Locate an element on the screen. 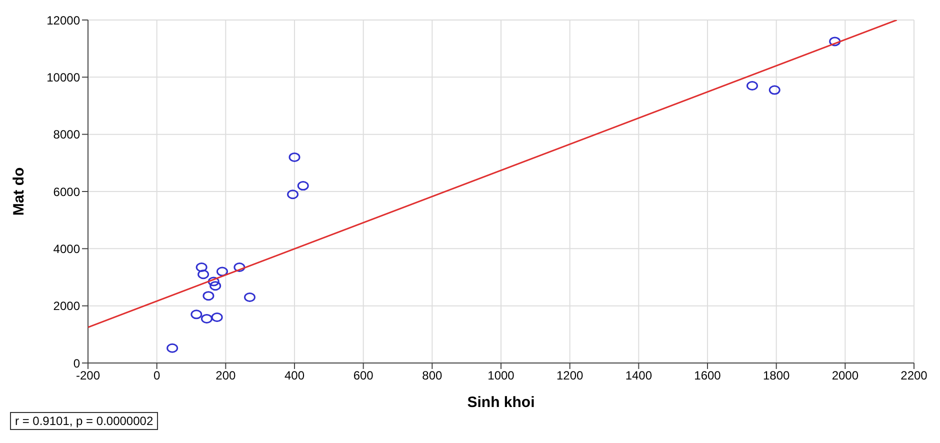 The width and height of the screenshot is (940, 443). x-axis-title: Sinh khoi is located at coordinates (501, 402).